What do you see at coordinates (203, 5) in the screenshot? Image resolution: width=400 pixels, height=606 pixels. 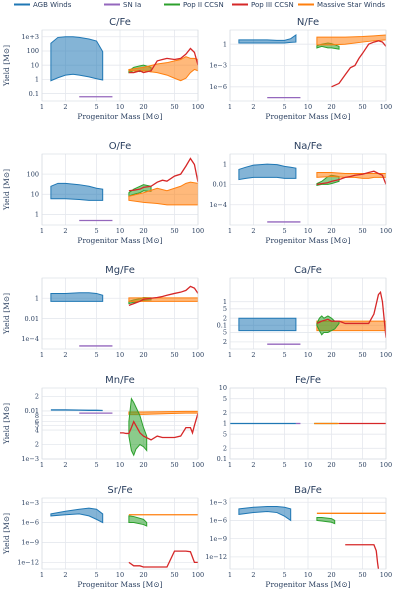 I see `legend-label-pop-ii-ccsn: Pop II CCSN` at bounding box center [203, 5].